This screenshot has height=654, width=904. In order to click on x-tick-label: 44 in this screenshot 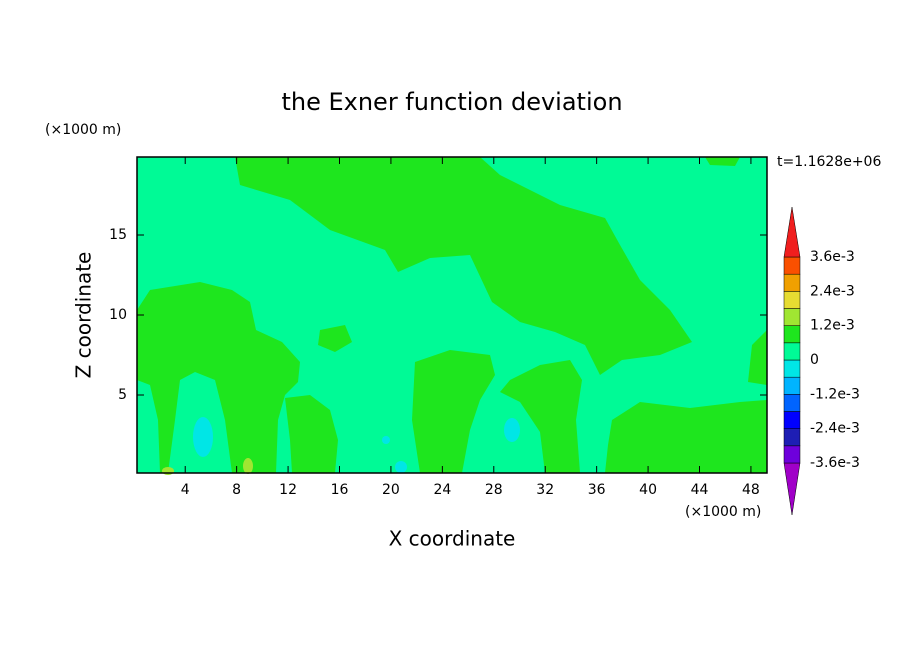, I will do `click(700, 490)`.